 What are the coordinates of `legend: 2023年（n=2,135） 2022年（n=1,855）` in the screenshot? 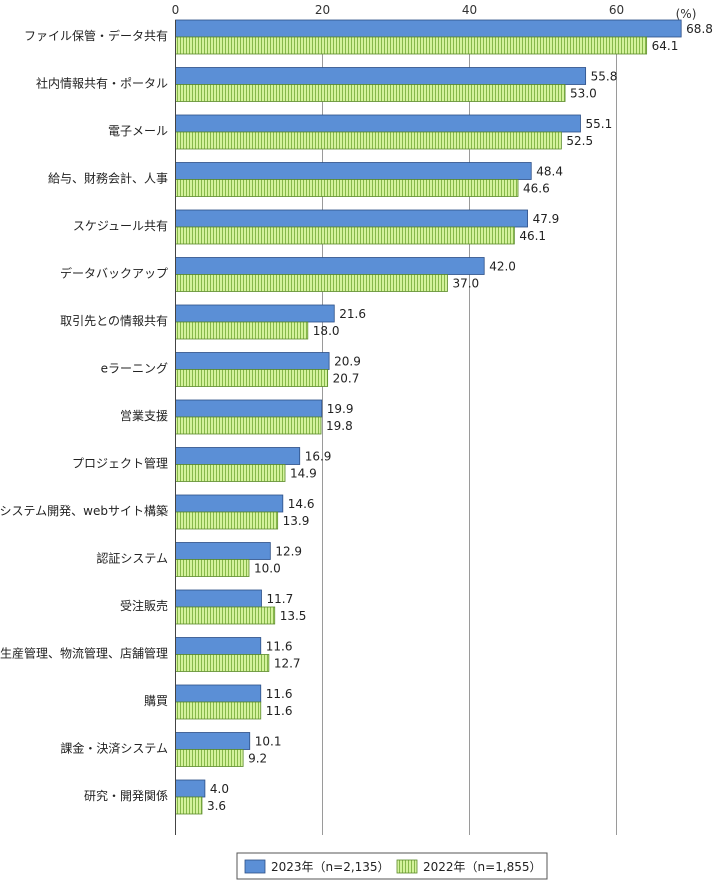 It's located at (392, 866).